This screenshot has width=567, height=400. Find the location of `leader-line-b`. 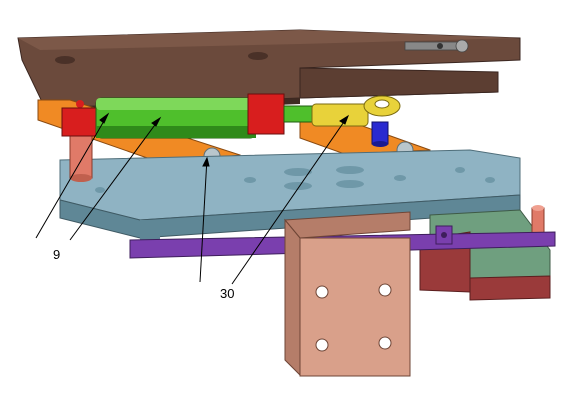

leader-line-b is located at coordinates (203, 220).